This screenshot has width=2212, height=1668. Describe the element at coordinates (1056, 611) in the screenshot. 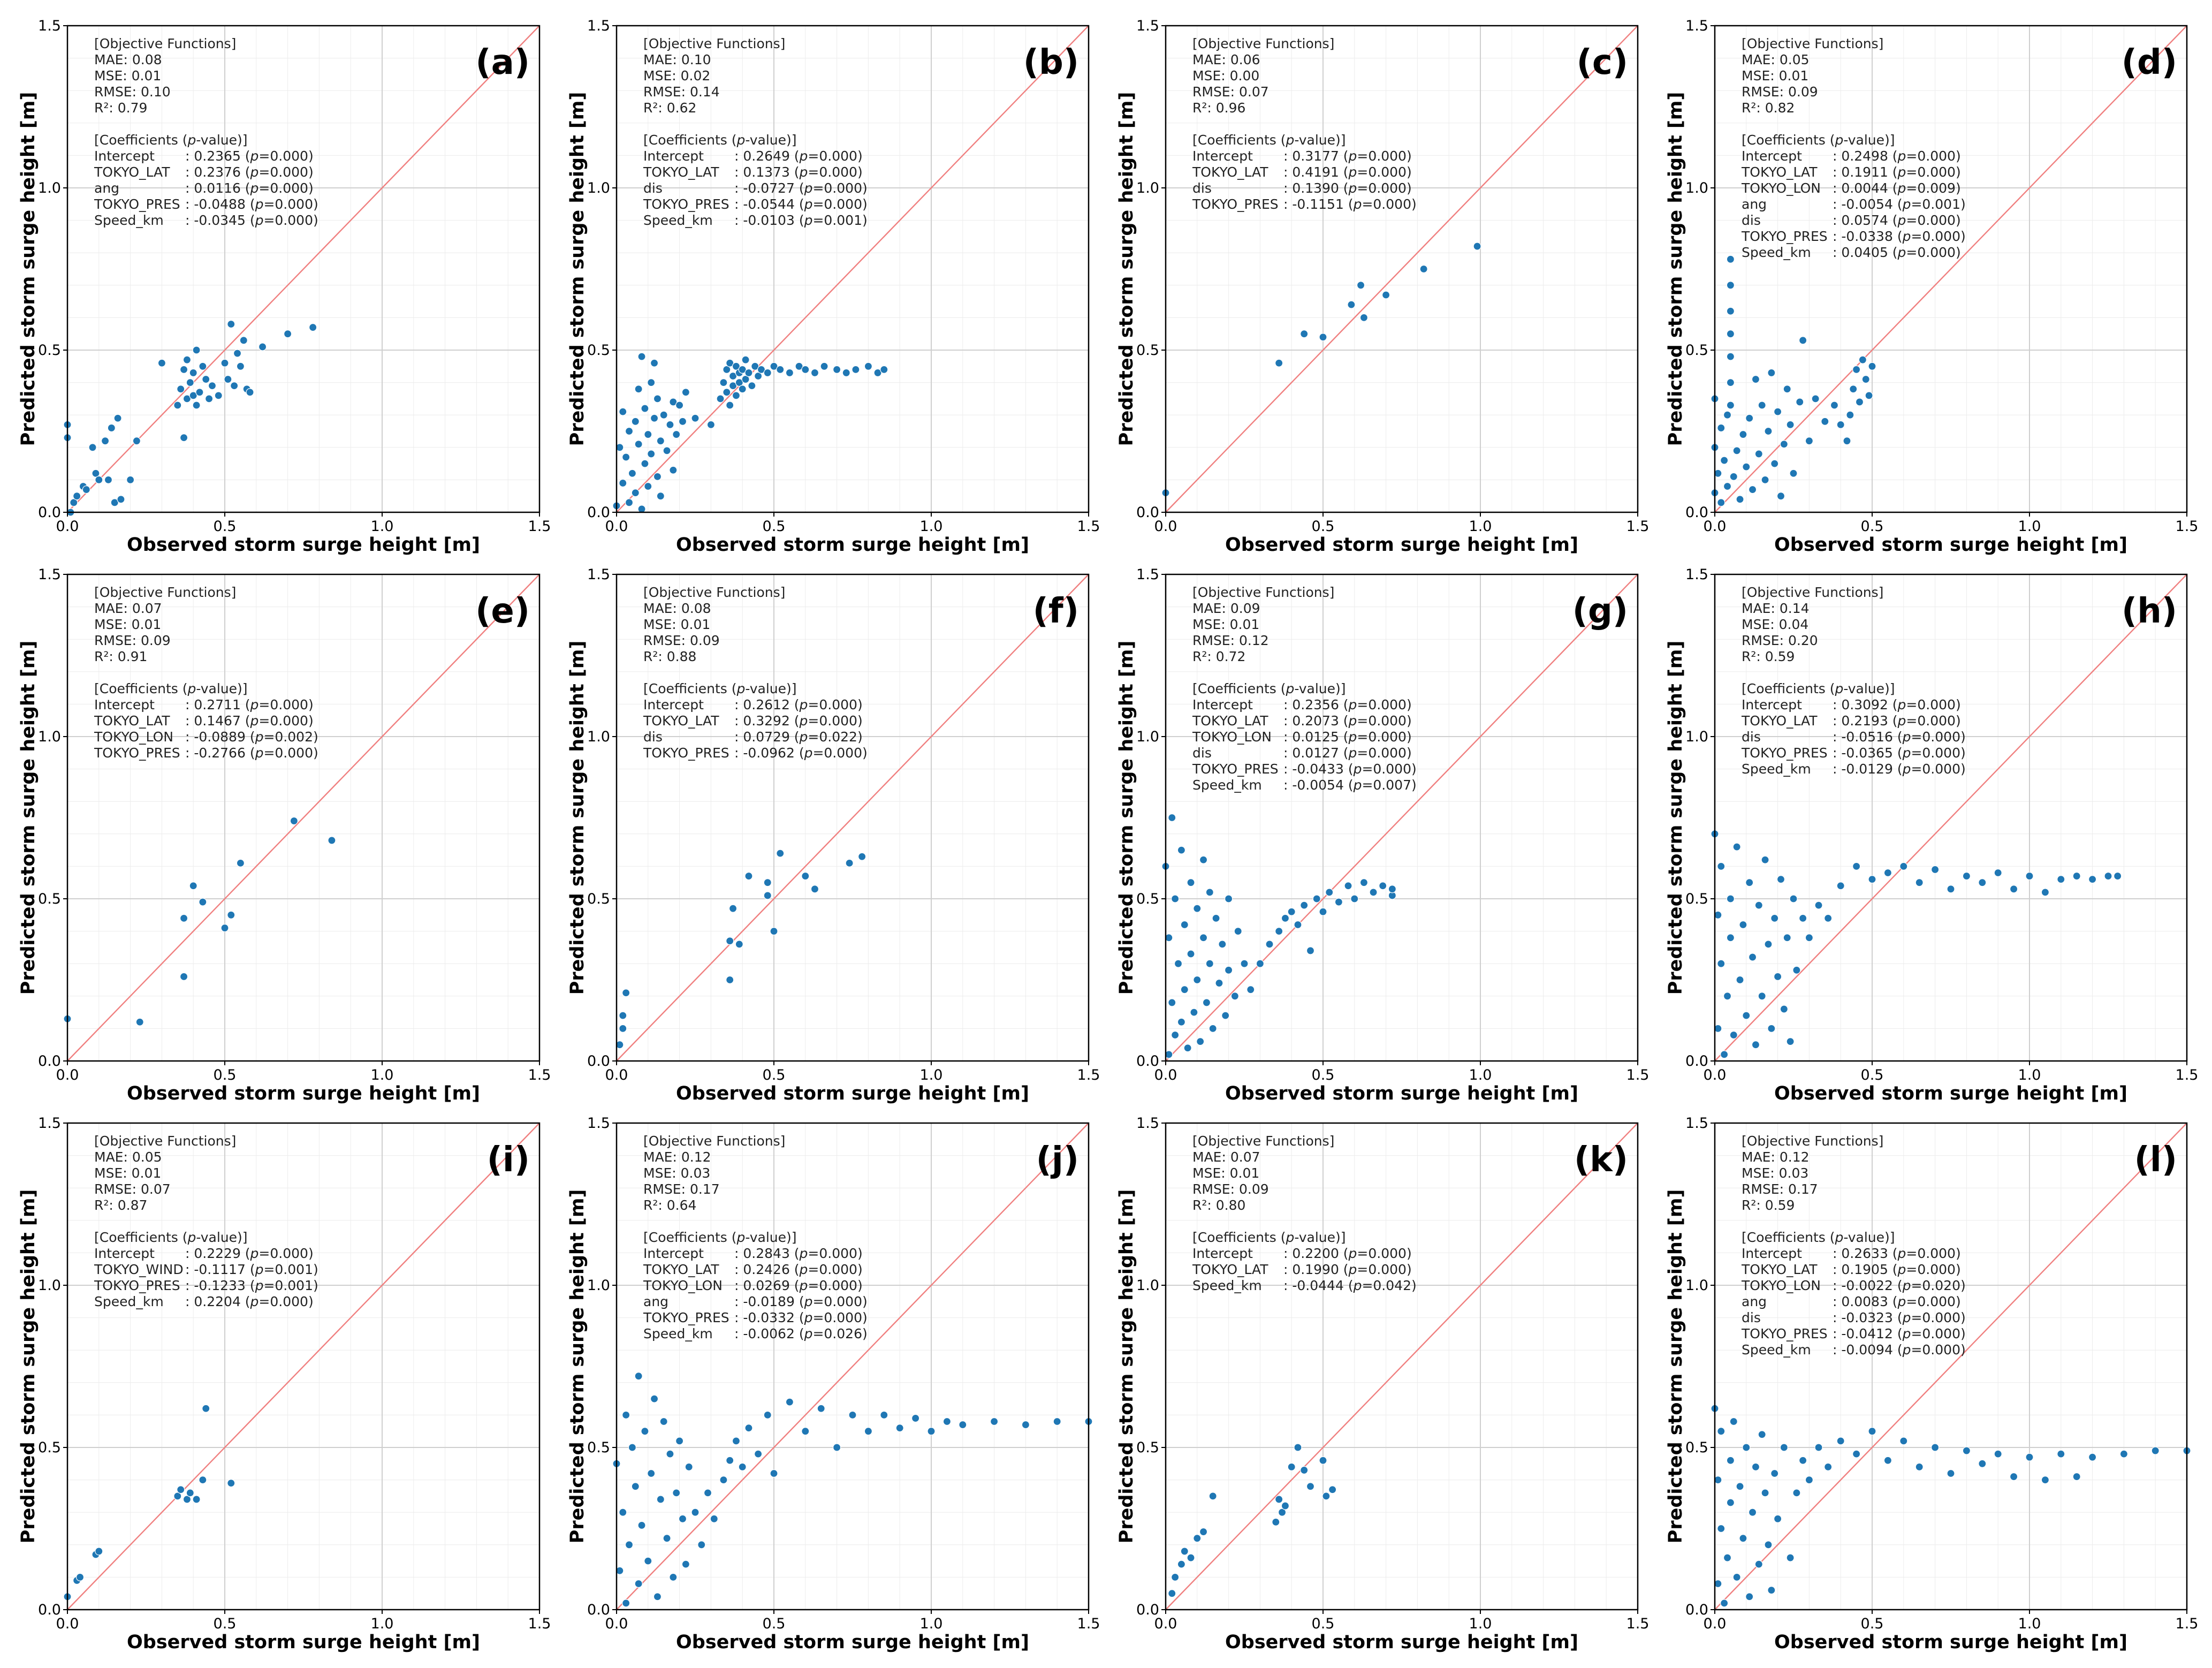

I see `panel-label: (f)` at that location.